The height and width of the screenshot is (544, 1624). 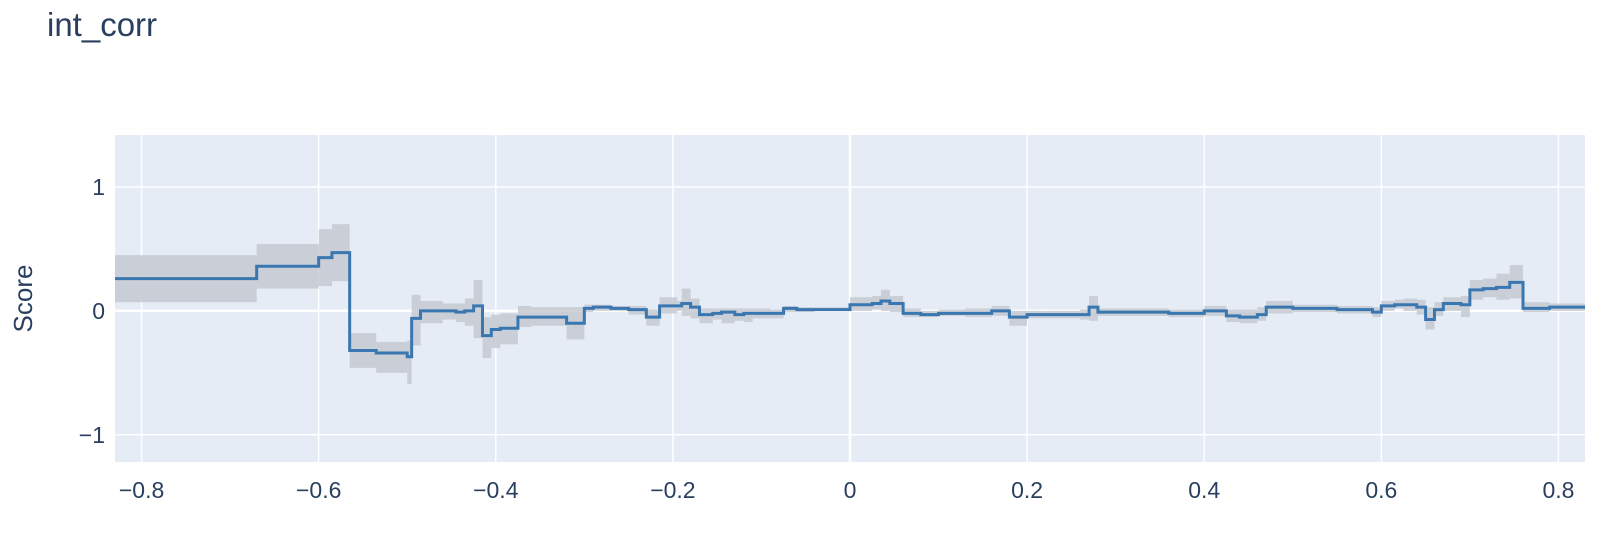 What do you see at coordinates (1204, 490) in the screenshot?
I see `x-tick-label: 0.4` at bounding box center [1204, 490].